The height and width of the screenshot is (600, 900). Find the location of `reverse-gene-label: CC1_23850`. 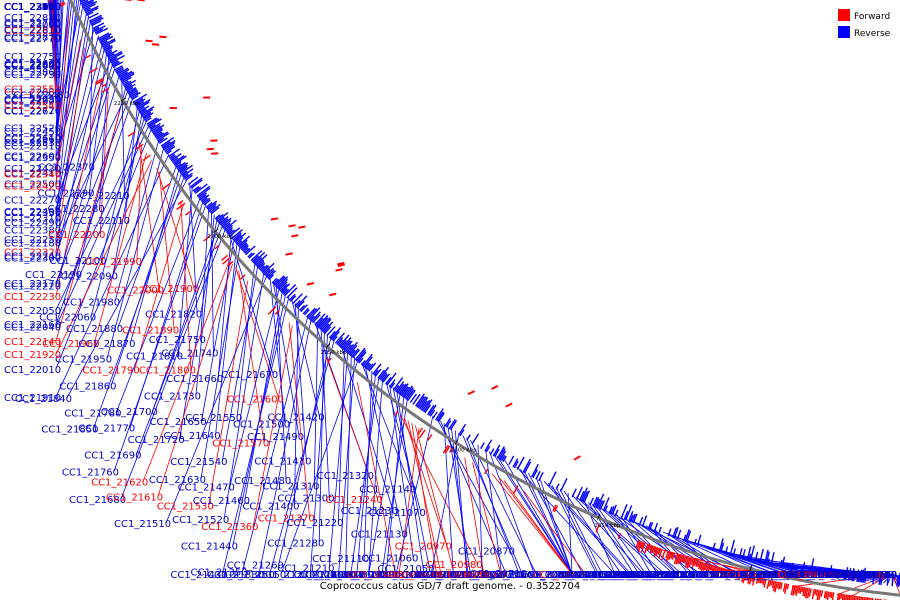

reverse-gene-label: CC1_23850 is located at coordinates (32, 7).